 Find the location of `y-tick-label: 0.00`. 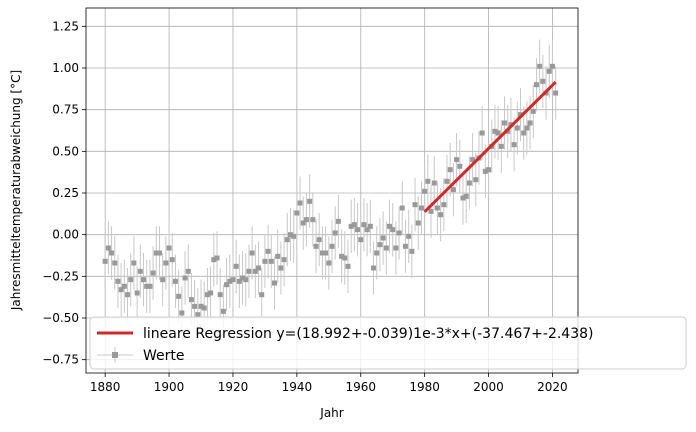

y-tick-label: 0.00 is located at coordinates (65, 235).